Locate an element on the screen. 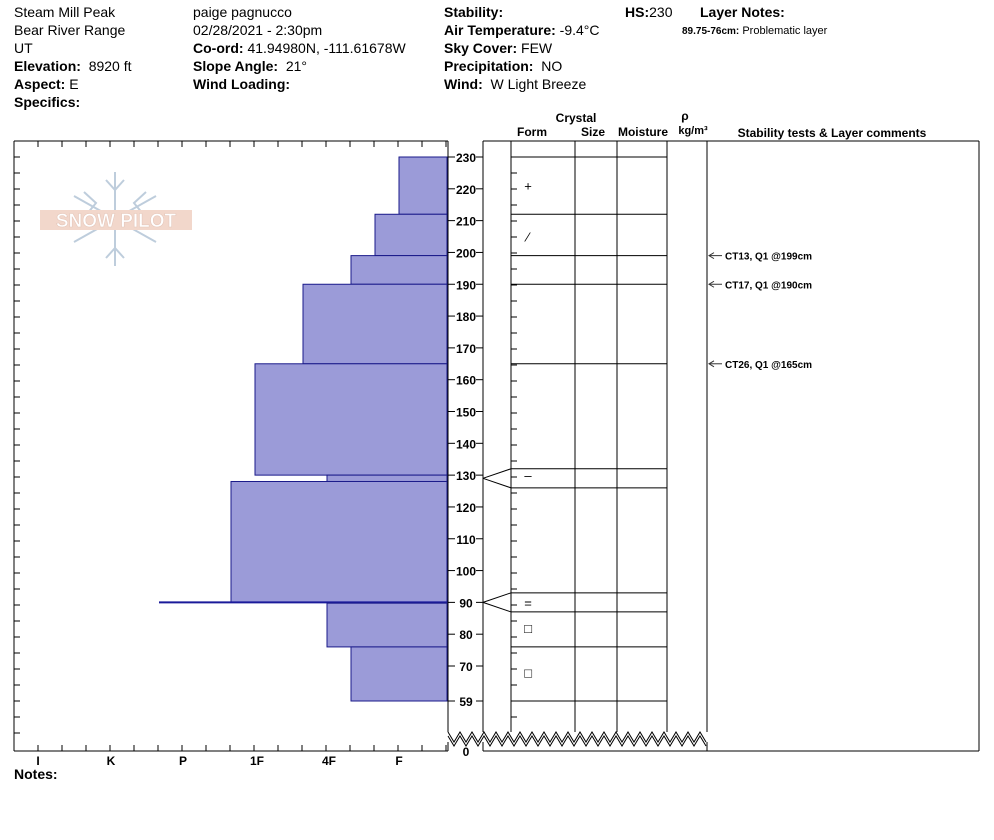 The height and width of the screenshot is (840, 994). stability-test-label: CT26, Q1 @165cm is located at coordinates (768, 365).